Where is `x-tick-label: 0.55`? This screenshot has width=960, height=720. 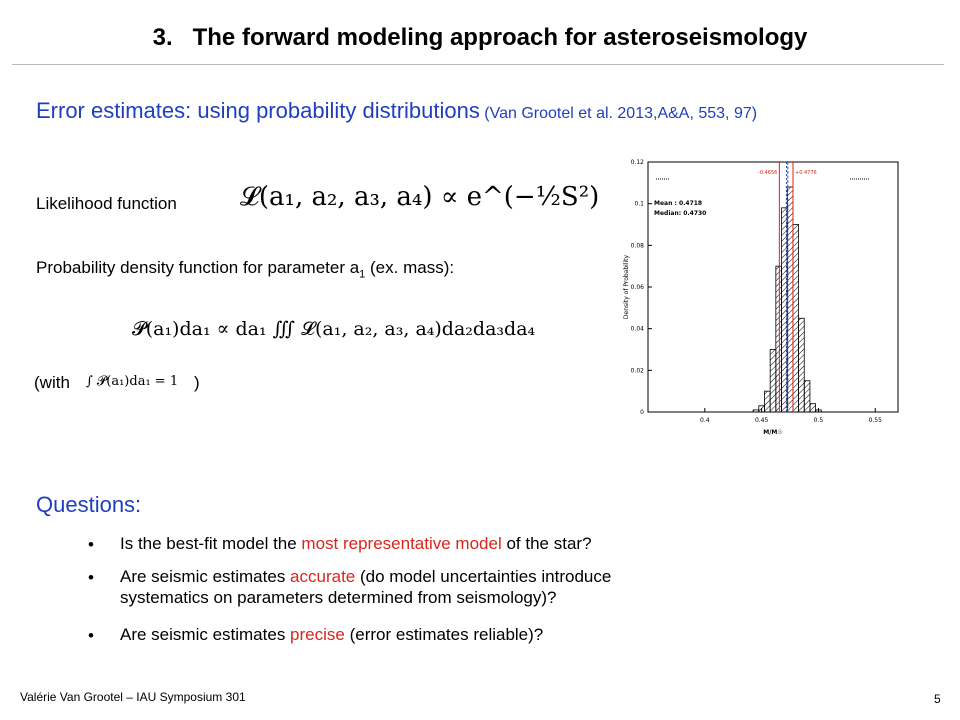
x-tick-label: 0.55 is located at coordinates (876, 420).